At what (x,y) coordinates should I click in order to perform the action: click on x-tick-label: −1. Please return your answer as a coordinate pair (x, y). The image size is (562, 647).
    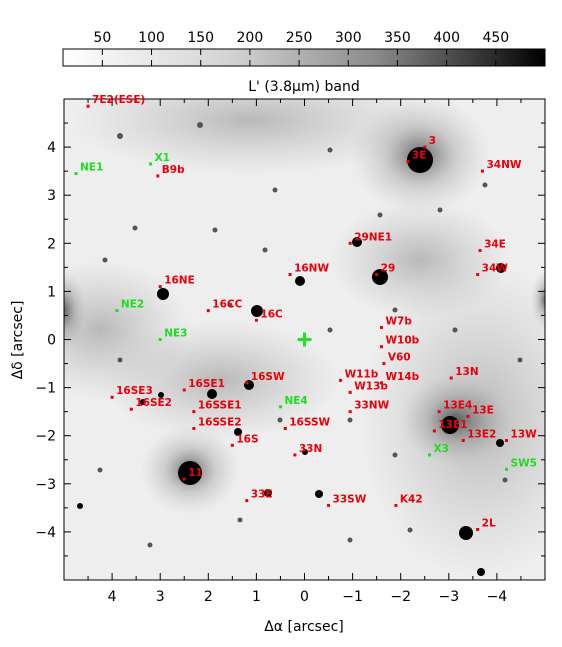
    Looking at the image, I should click on (352, 597).